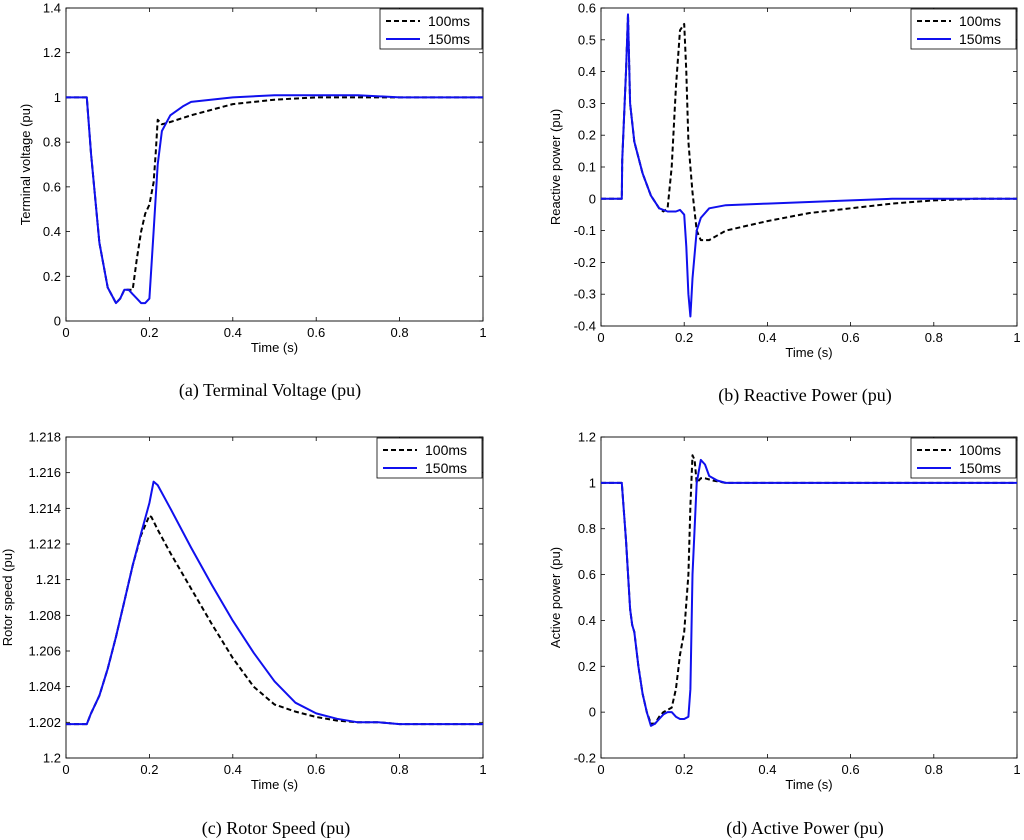  Describe the element at coordinates (555, 167) in the screenshot. I see `y-axis-label: Reactive power (pu)` at that location.